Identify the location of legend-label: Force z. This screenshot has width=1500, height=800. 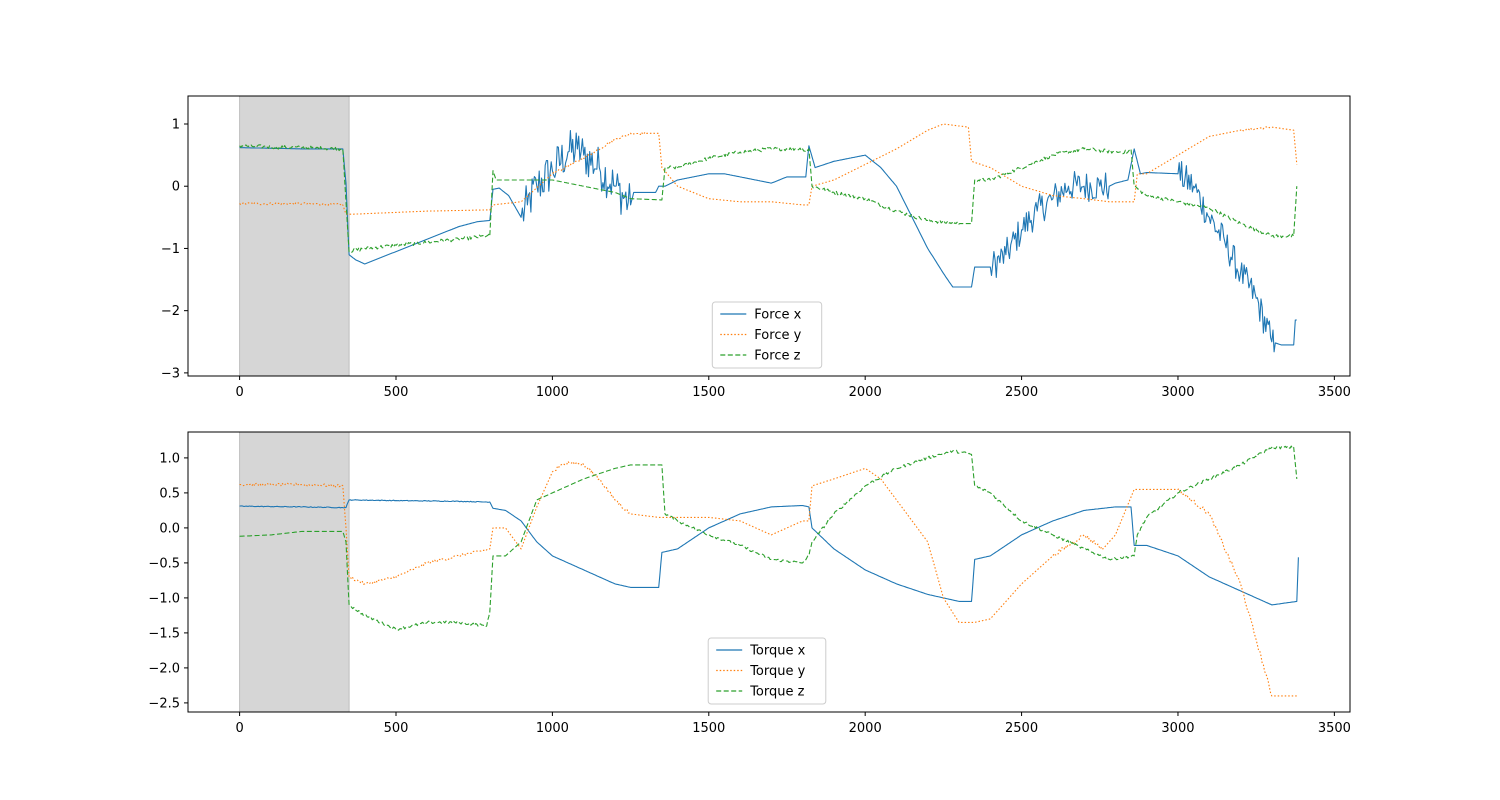
(777, 356).